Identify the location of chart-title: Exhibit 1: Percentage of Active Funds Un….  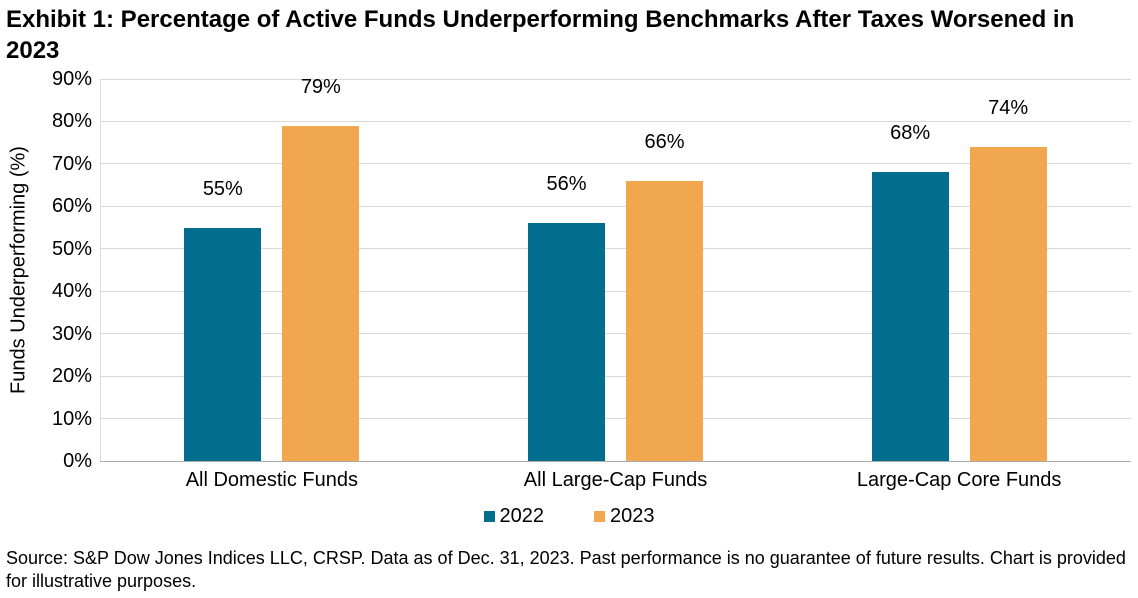
(540, 35).